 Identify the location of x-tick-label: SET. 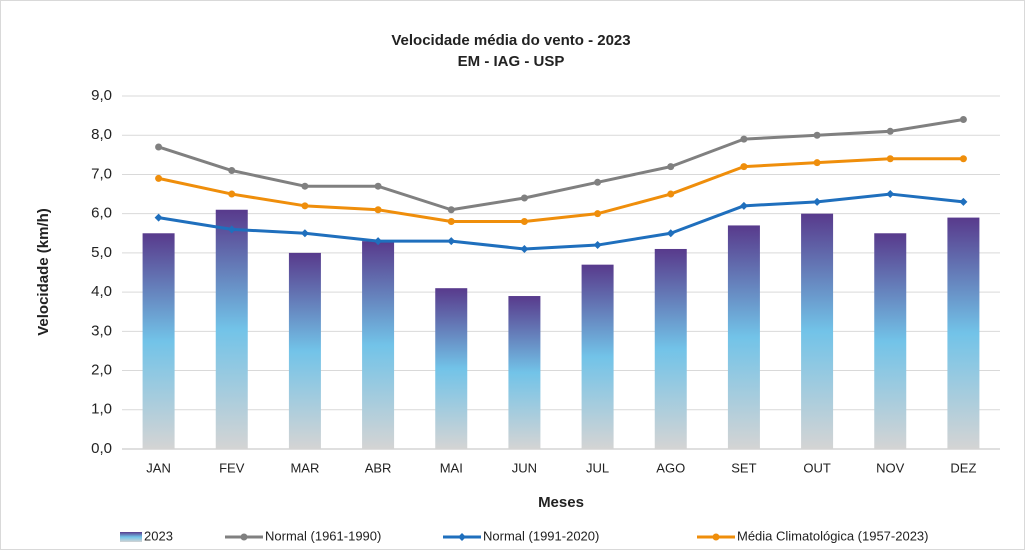
(743, 467).